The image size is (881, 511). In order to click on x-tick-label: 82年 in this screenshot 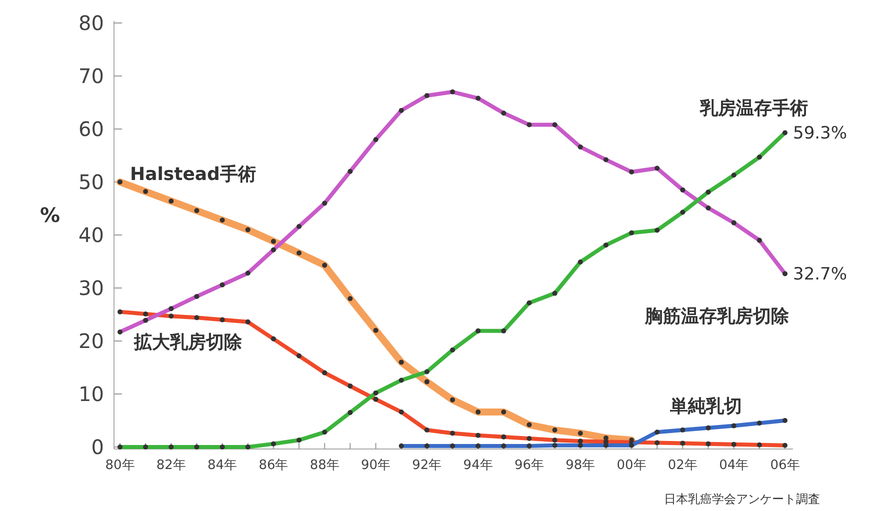, I will do `click(171, 465)`.